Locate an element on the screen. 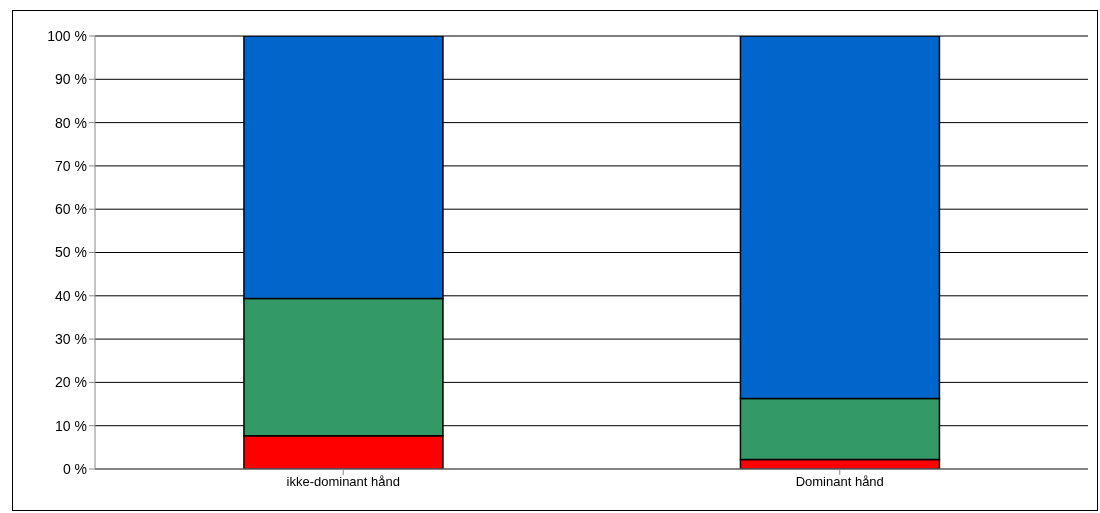 Image resolution: width=1100 pixels, height=513 pixels. y-tick-label: 20 % is located at coordinates (71, 382).